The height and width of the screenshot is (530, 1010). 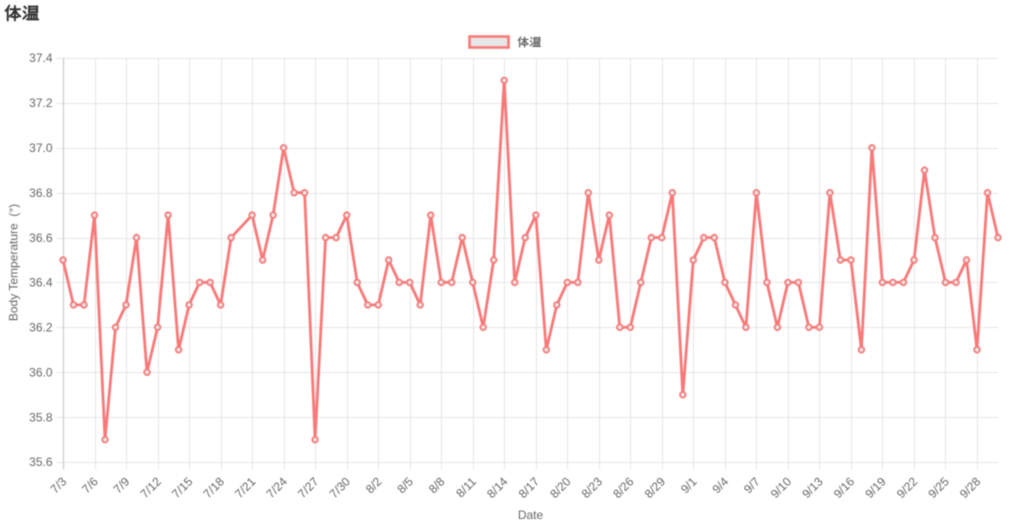 I want to click on svg-text: Body Temperature (°), so click(x=14, y=262).